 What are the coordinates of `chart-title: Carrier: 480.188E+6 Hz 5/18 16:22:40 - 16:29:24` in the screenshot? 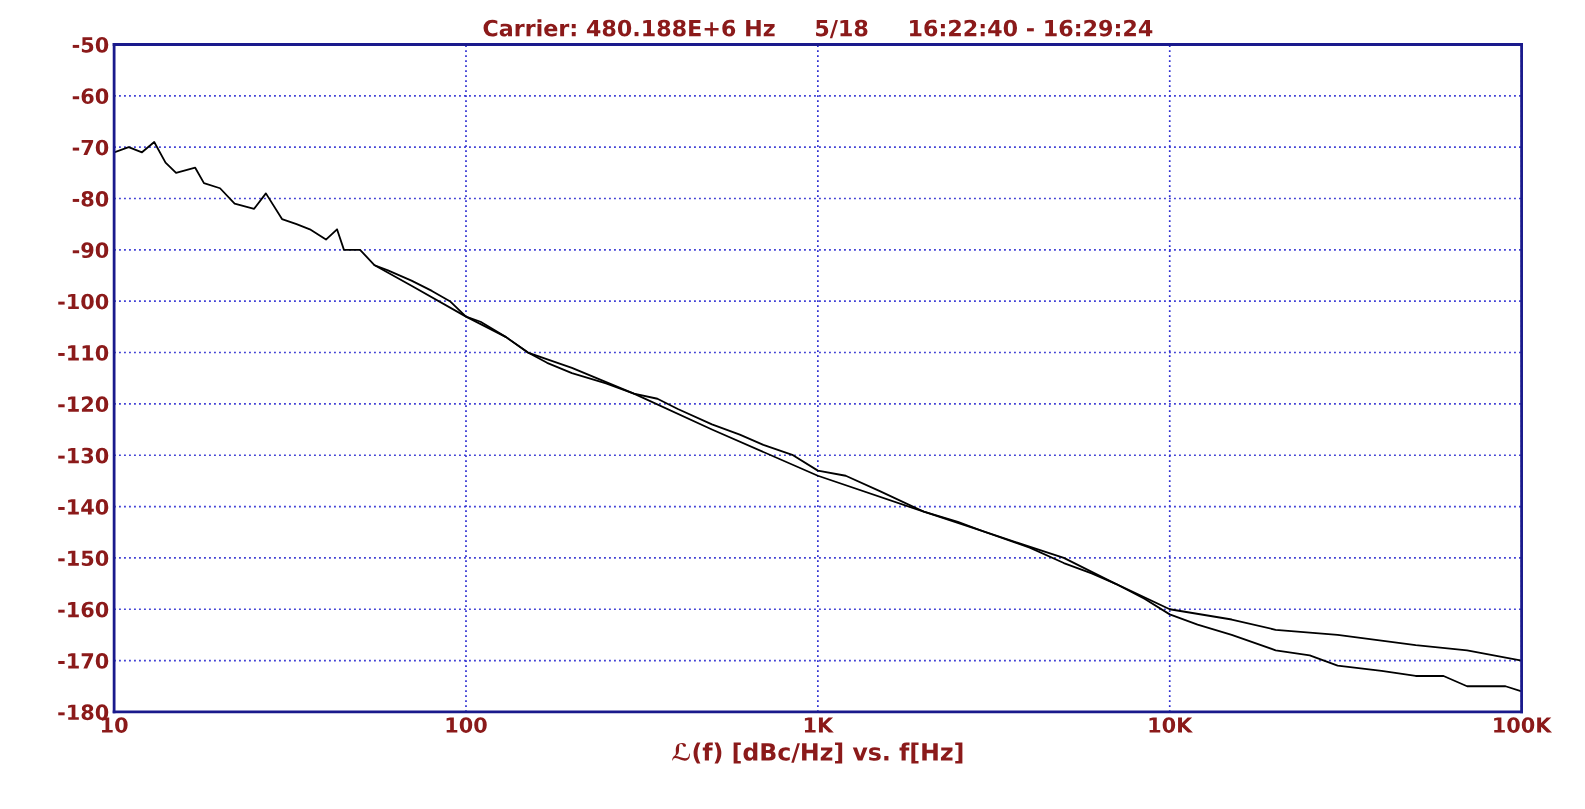 It's located at (818, 29).